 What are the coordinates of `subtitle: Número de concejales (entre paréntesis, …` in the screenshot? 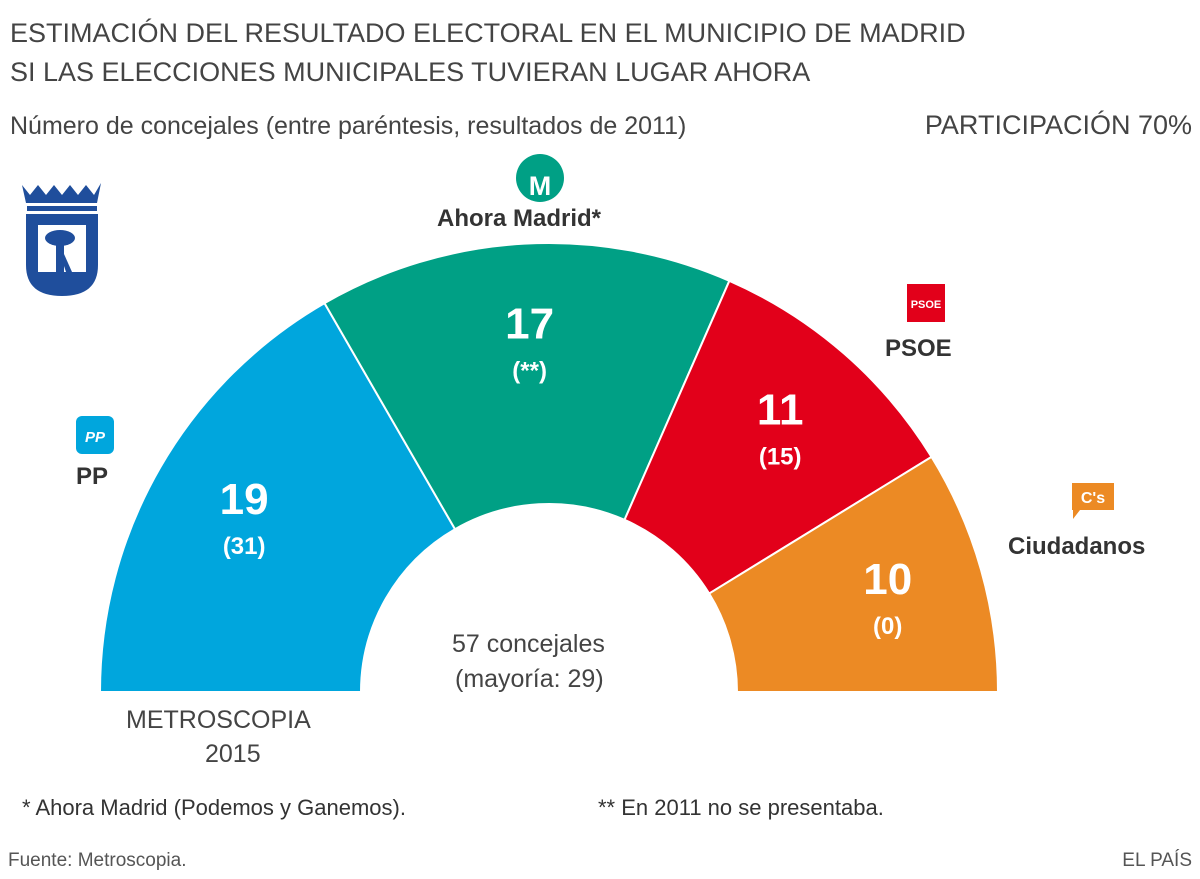 It's located at (348, 126).